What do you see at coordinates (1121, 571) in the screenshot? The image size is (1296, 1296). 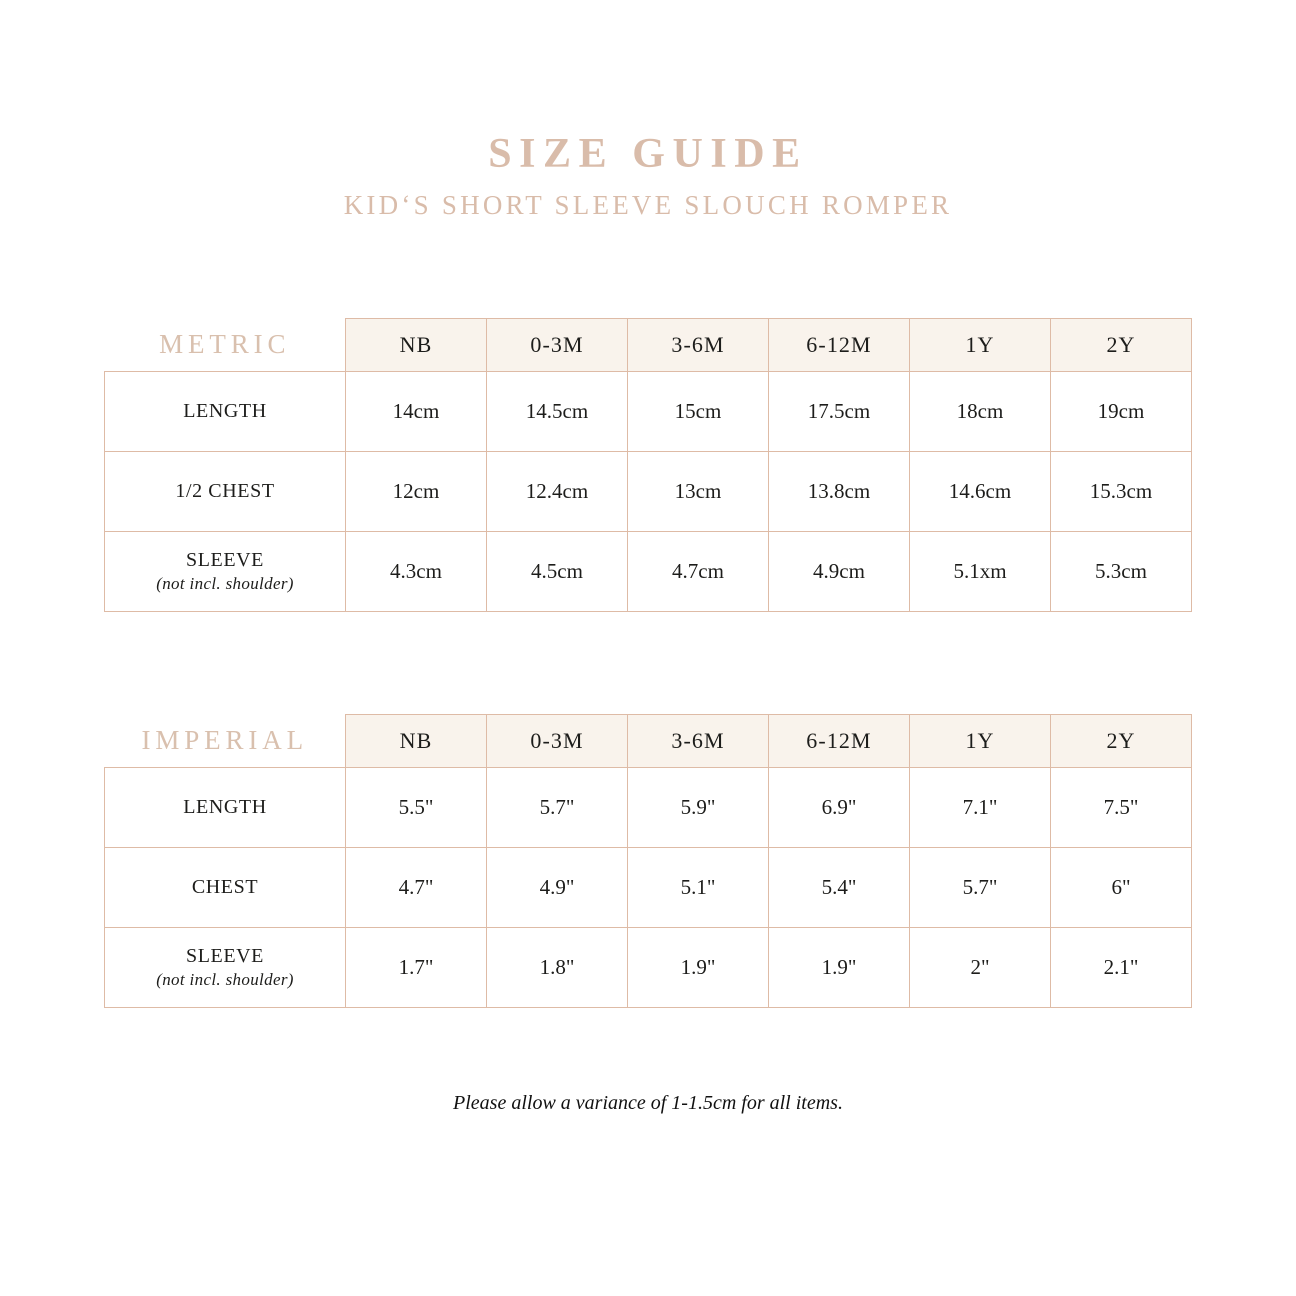 I see `cell-value: 5.3cm` at bounding box center [1121, 571].